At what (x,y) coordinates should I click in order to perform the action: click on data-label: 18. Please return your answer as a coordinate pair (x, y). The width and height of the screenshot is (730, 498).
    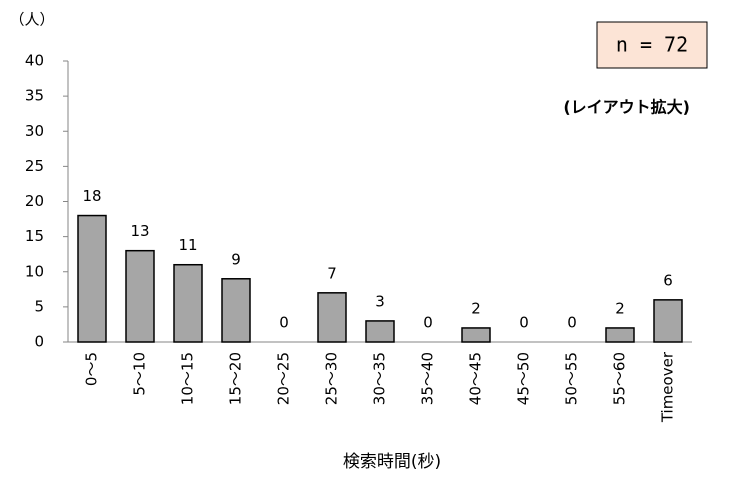
    Looking at the image, I should click on (91, 196).